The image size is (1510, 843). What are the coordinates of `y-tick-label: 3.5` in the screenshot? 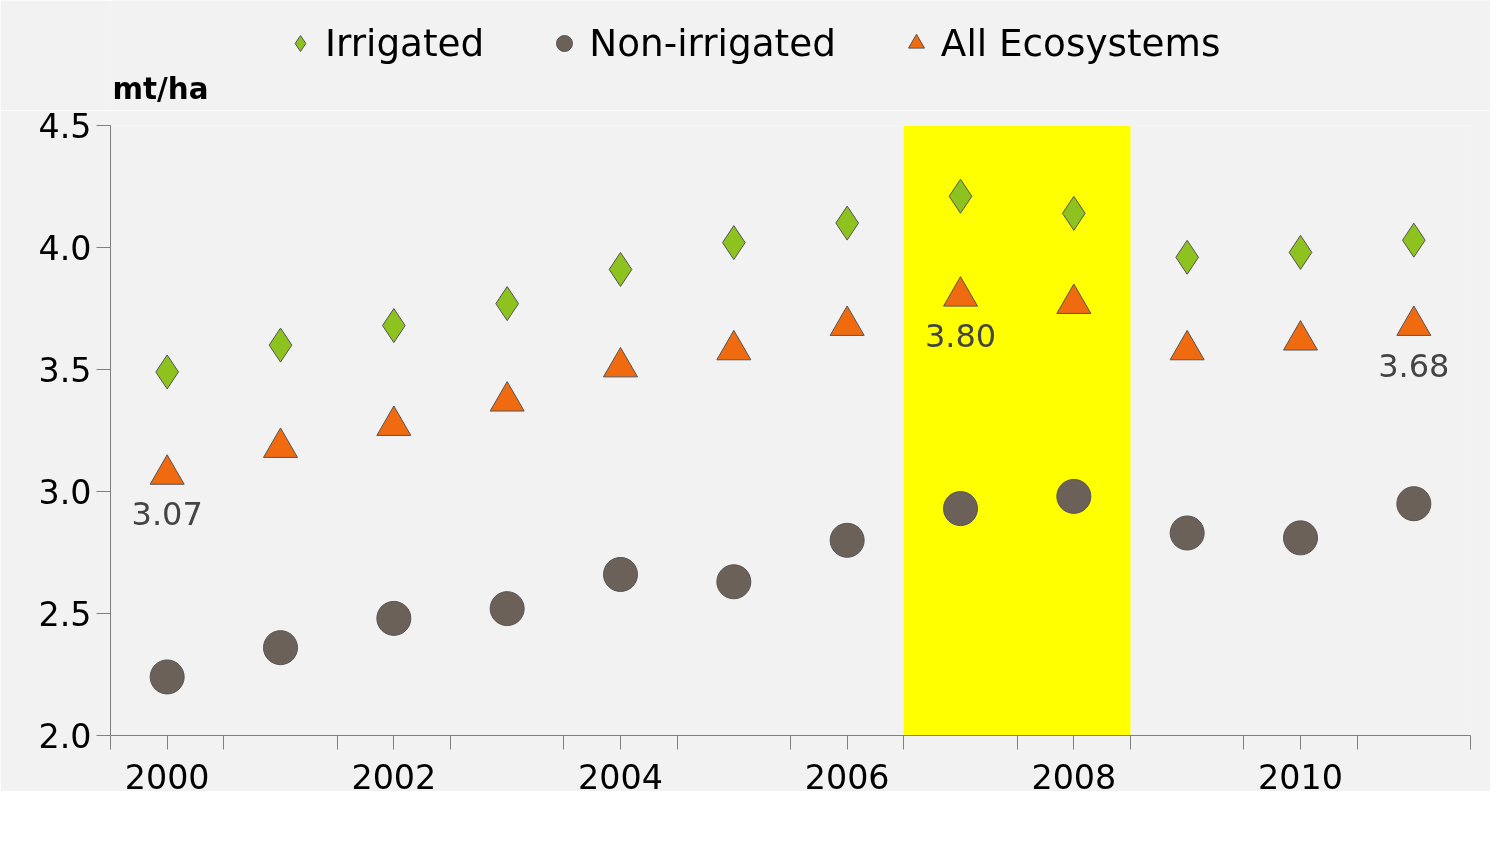 It's located at (65, 370).